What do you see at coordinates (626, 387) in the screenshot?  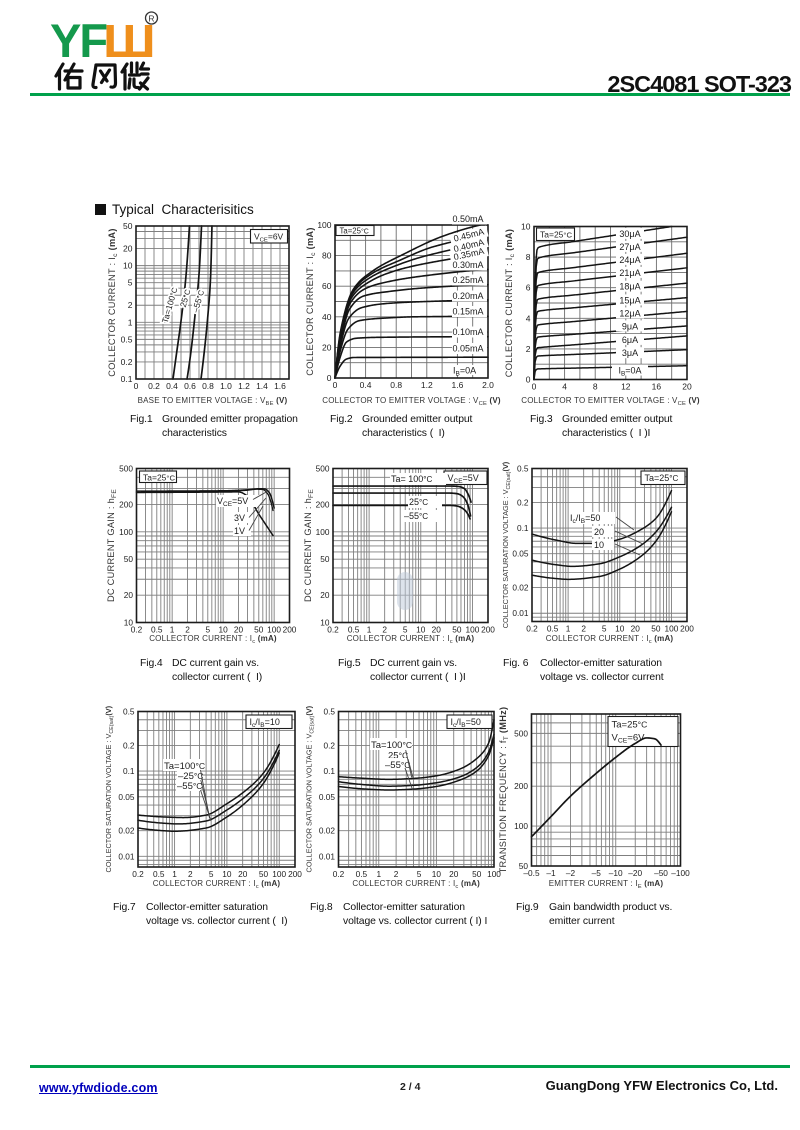 I see `svg-text: 12` at bounding box center [626, 387].